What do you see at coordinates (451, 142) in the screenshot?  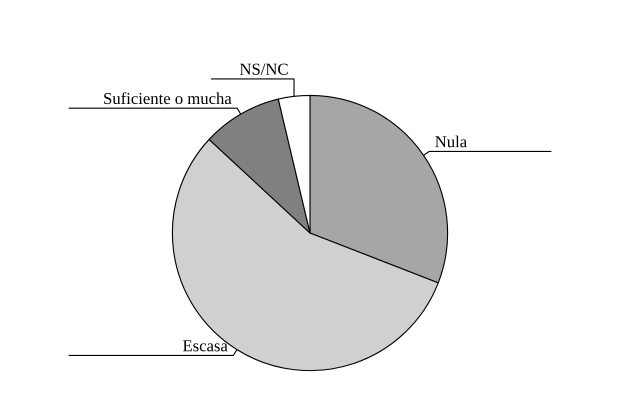 I see `slice-label: Nula` at bounding box center [451, 142].